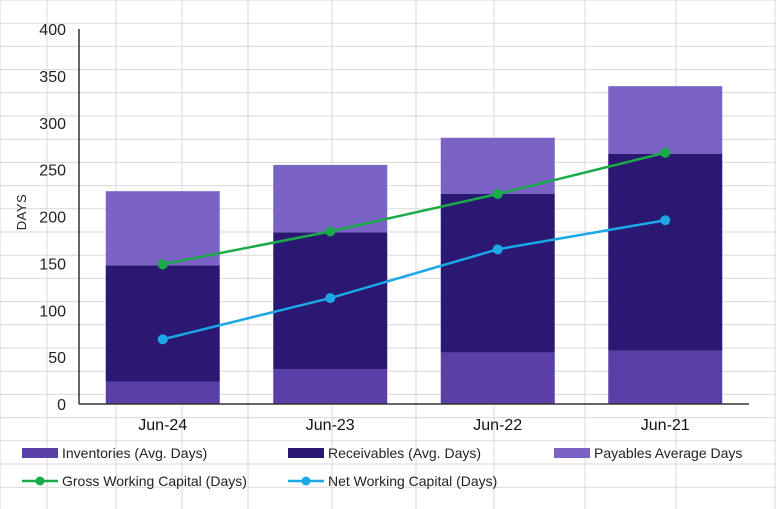 This screenshot has height=509, width=776. Describe the element at coordinates (306, 481) in the screenshot. I see `legend-marker-net-working-capital-days` at that location.